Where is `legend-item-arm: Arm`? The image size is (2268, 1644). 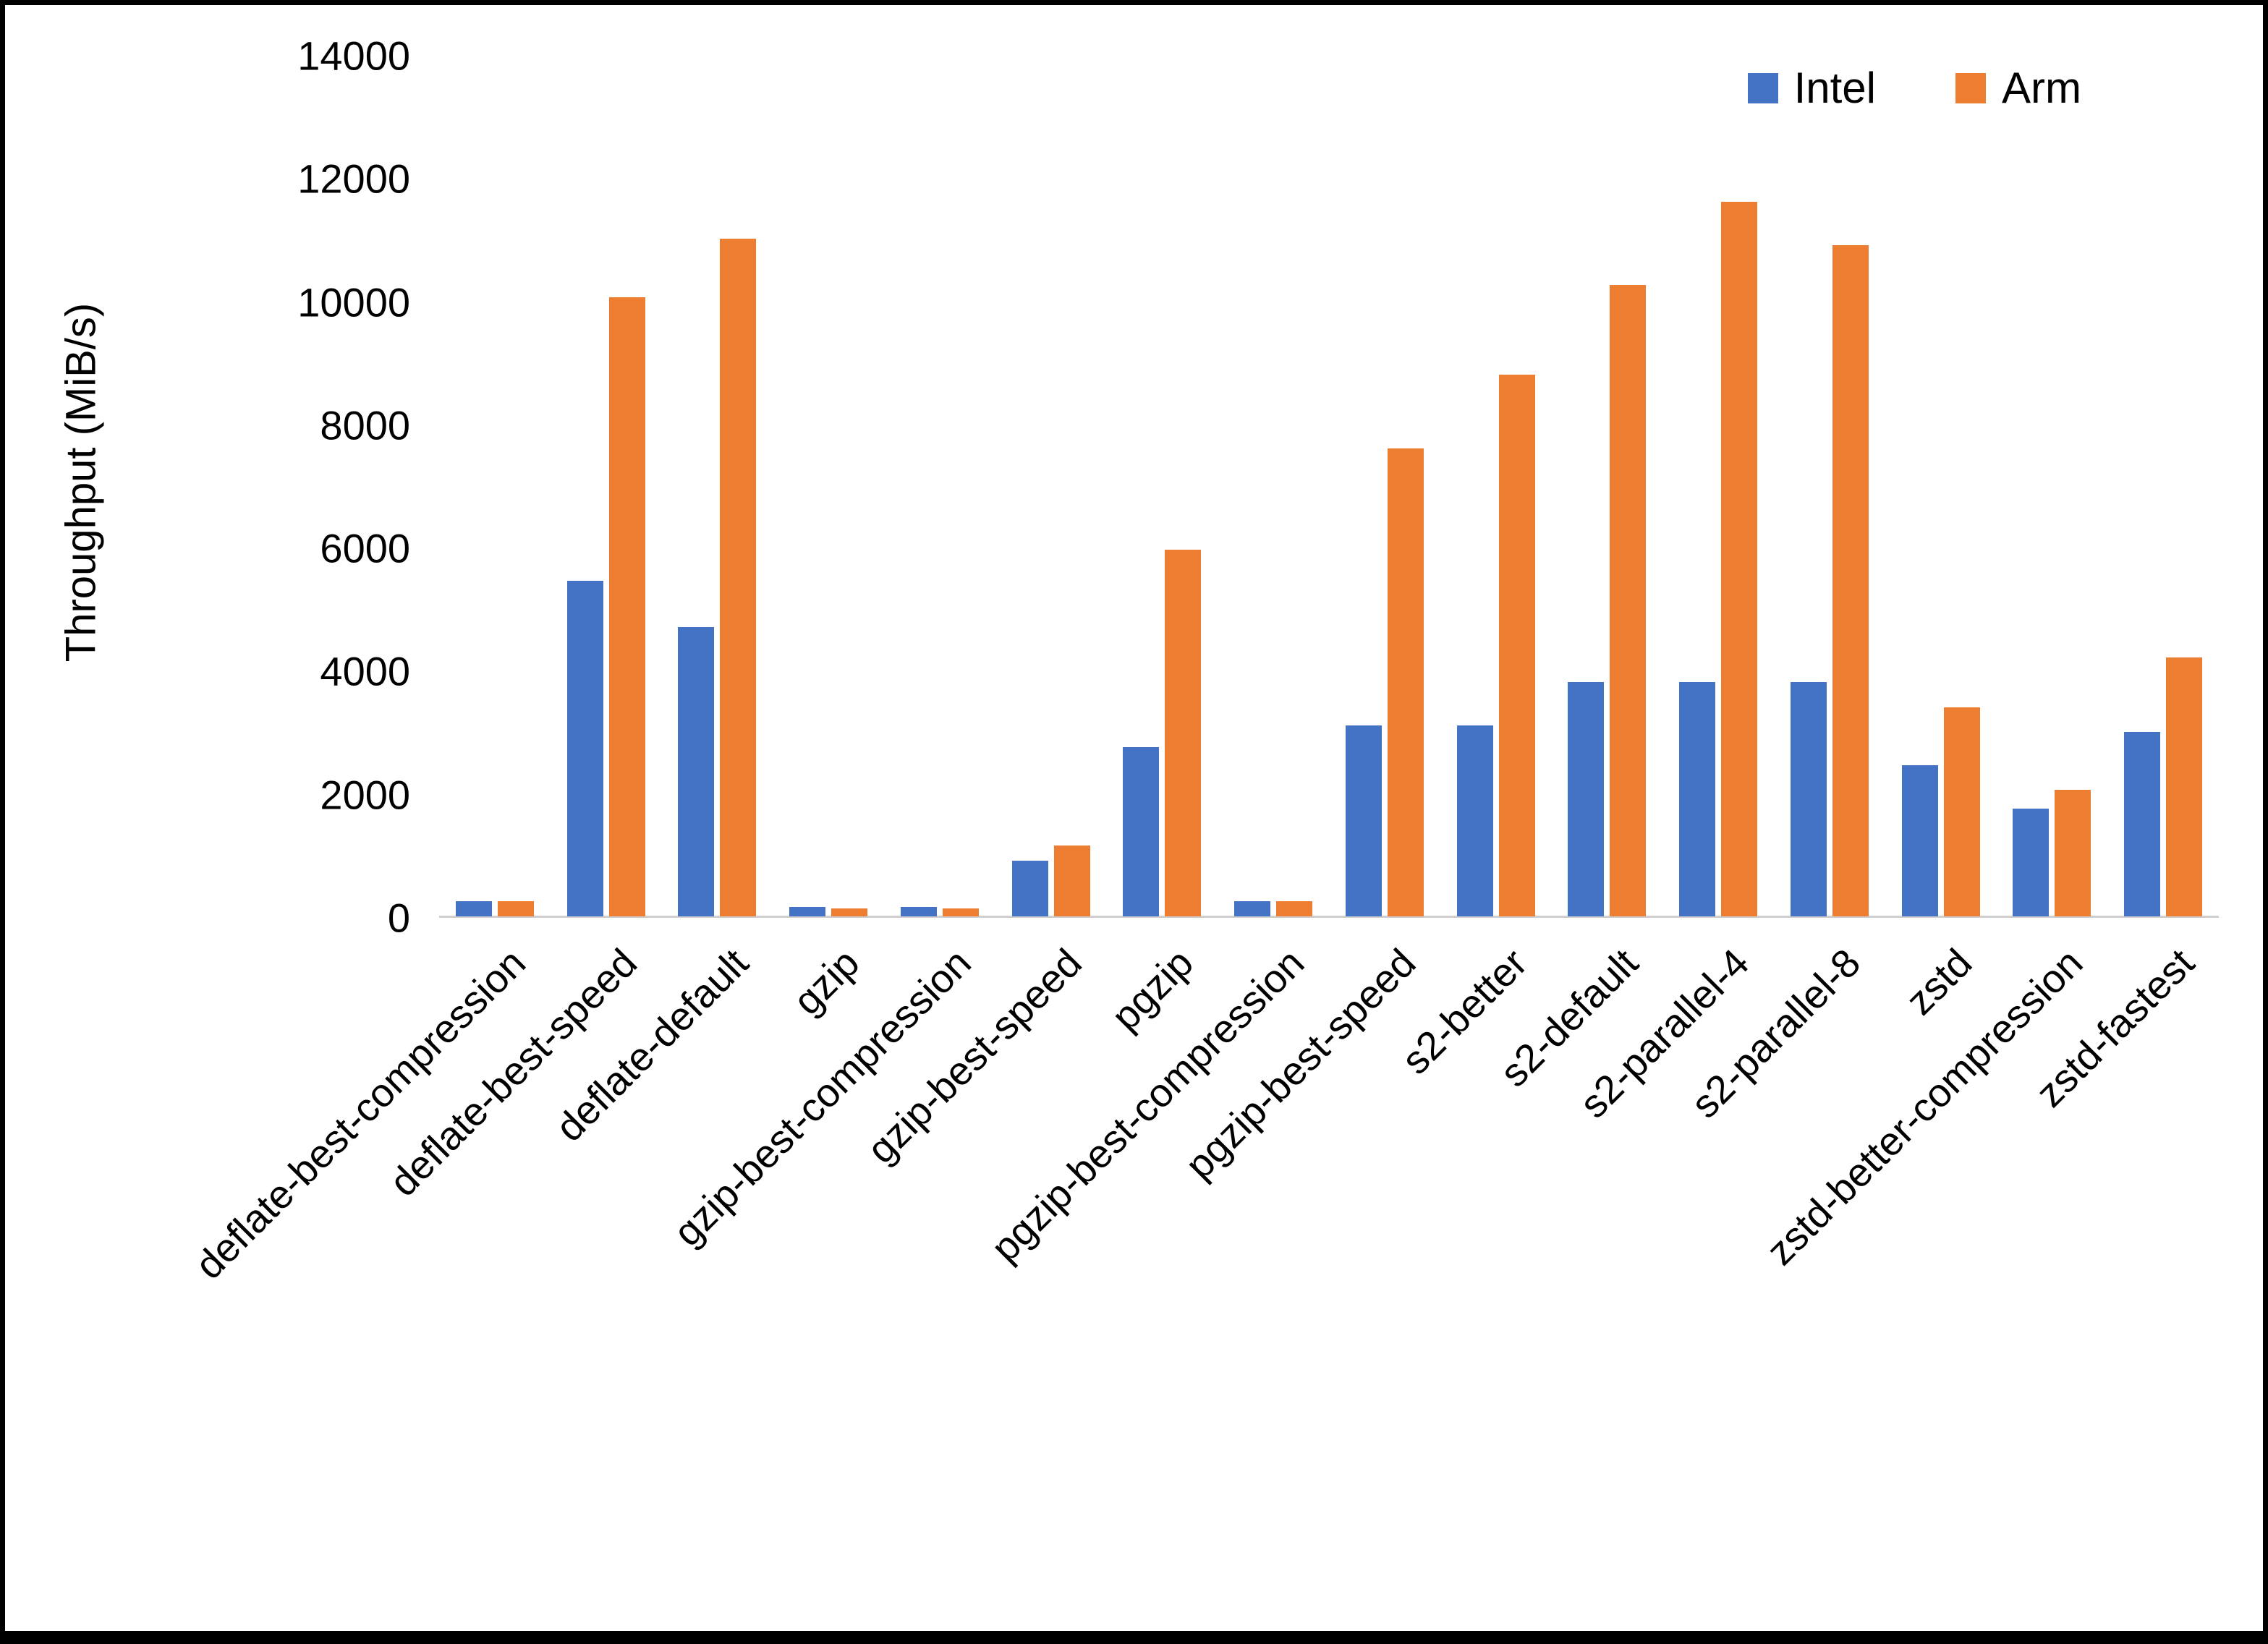 legend-item-arm: Arm is located at coordinates (2018, 88).